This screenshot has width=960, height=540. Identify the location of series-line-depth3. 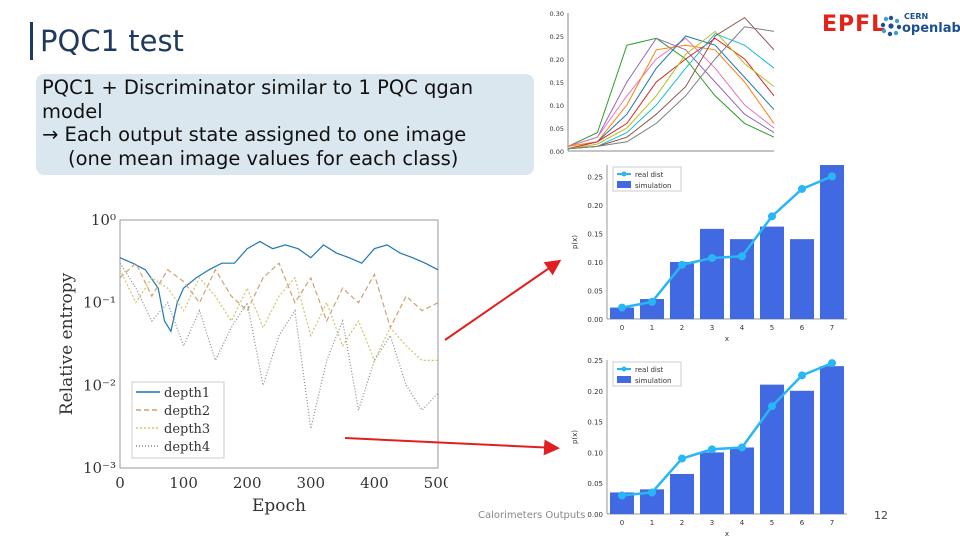
(278, 315).